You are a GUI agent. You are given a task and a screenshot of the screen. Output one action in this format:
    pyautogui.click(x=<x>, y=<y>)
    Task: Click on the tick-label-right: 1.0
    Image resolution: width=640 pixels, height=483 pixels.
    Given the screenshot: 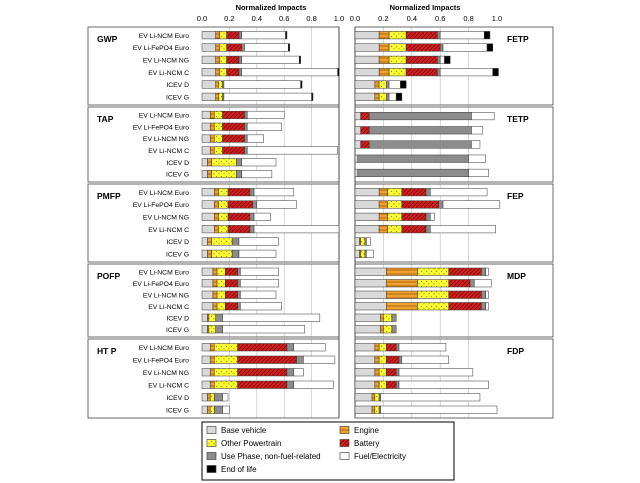 What is the action you would take?
    pyautogui.click(x=497, y=18)
    